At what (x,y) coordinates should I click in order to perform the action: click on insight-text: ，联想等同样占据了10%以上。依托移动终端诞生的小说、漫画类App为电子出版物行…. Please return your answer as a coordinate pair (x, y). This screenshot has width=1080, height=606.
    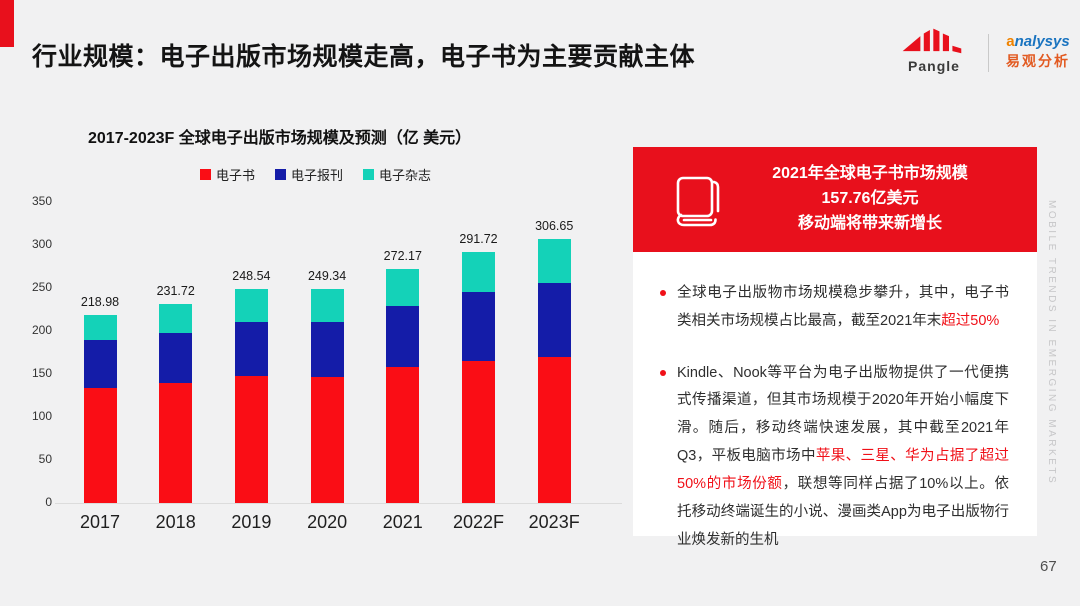
    Looking at the image, I should click on (843, 511).